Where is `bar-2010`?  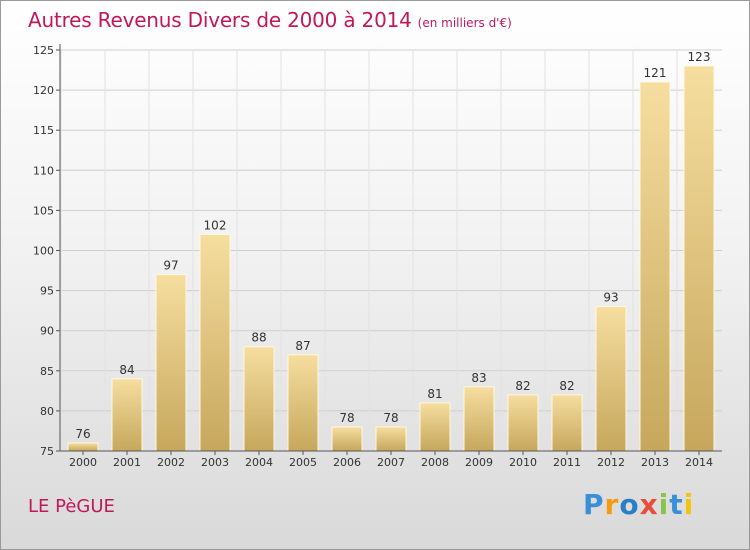
bar-2010 is located at coordinates (523, 423).